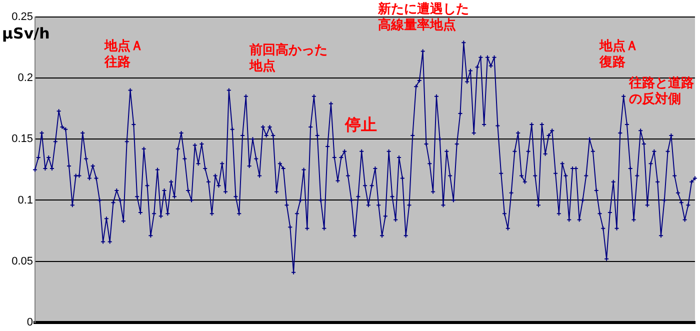 This screenshot has height=331, width=700. What do you see at coordinates (22, 139) in the screenshot?
I see `y-tick-label: 0.15` at bounding box center [22, 139].